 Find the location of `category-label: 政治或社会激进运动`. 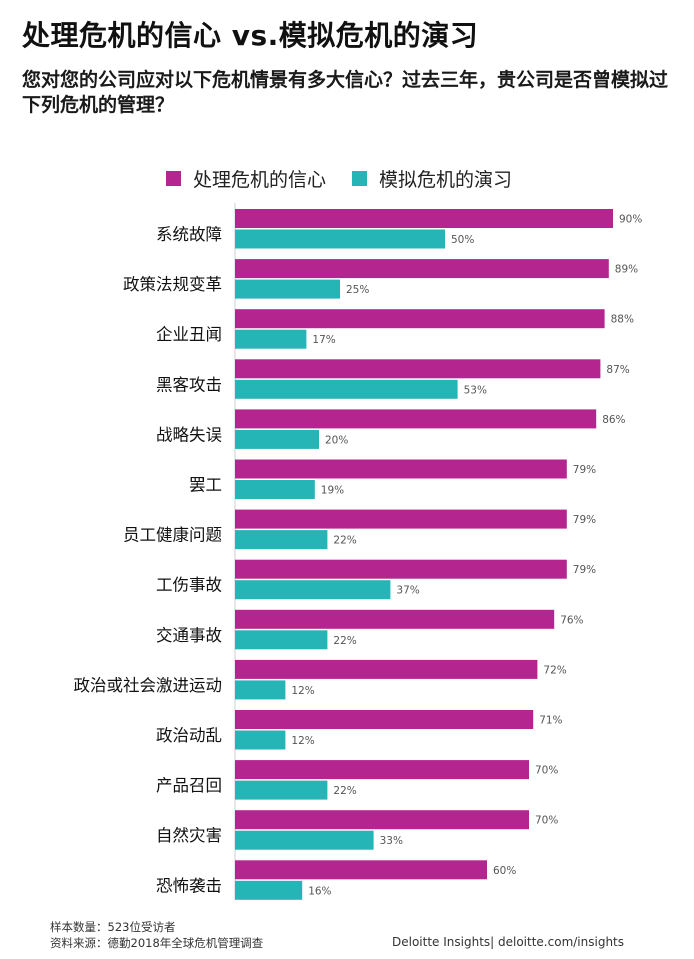

category-label: 政治或社会激进运动 is located at coordinates (148, 685).